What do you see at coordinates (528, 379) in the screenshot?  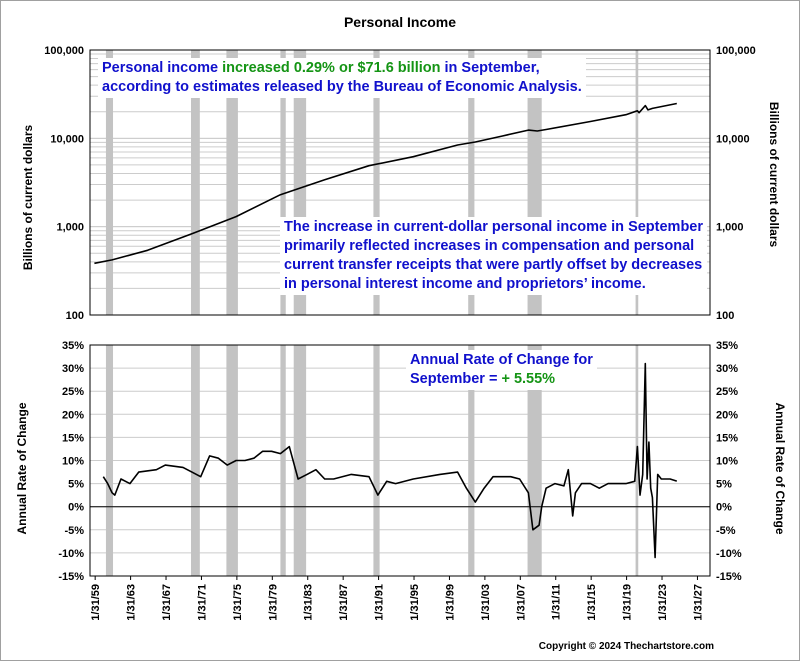 I see `annotation-highlight: + 5.55%` at bounding box center [528, 379].